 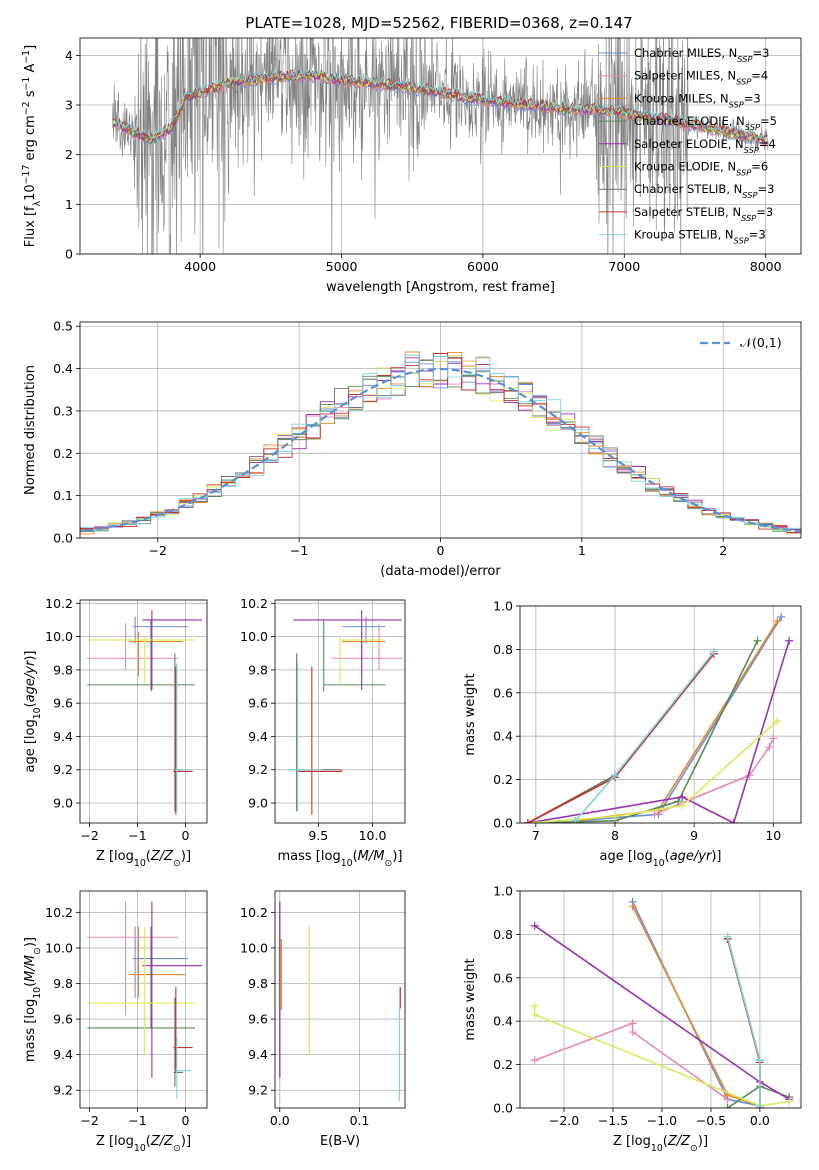 I want to click on legend-entry-salpeter-miles: Salpeter MILES, NSSP=4, so click(x=701, y=78).